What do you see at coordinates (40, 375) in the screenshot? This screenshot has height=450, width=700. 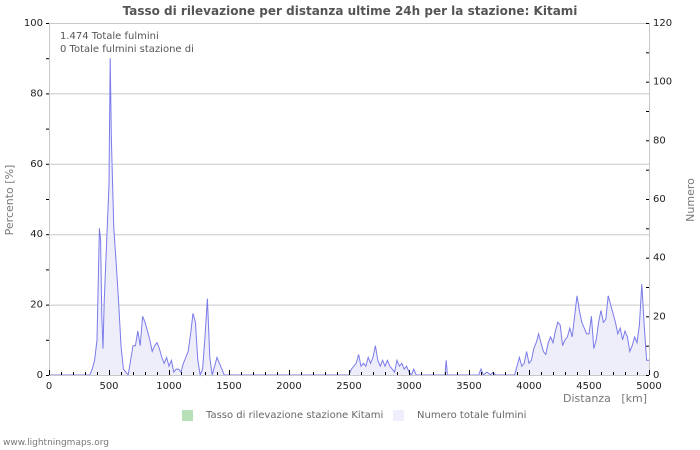 I see `y-left-tick-label: 0` at bounding box center [40, 375].